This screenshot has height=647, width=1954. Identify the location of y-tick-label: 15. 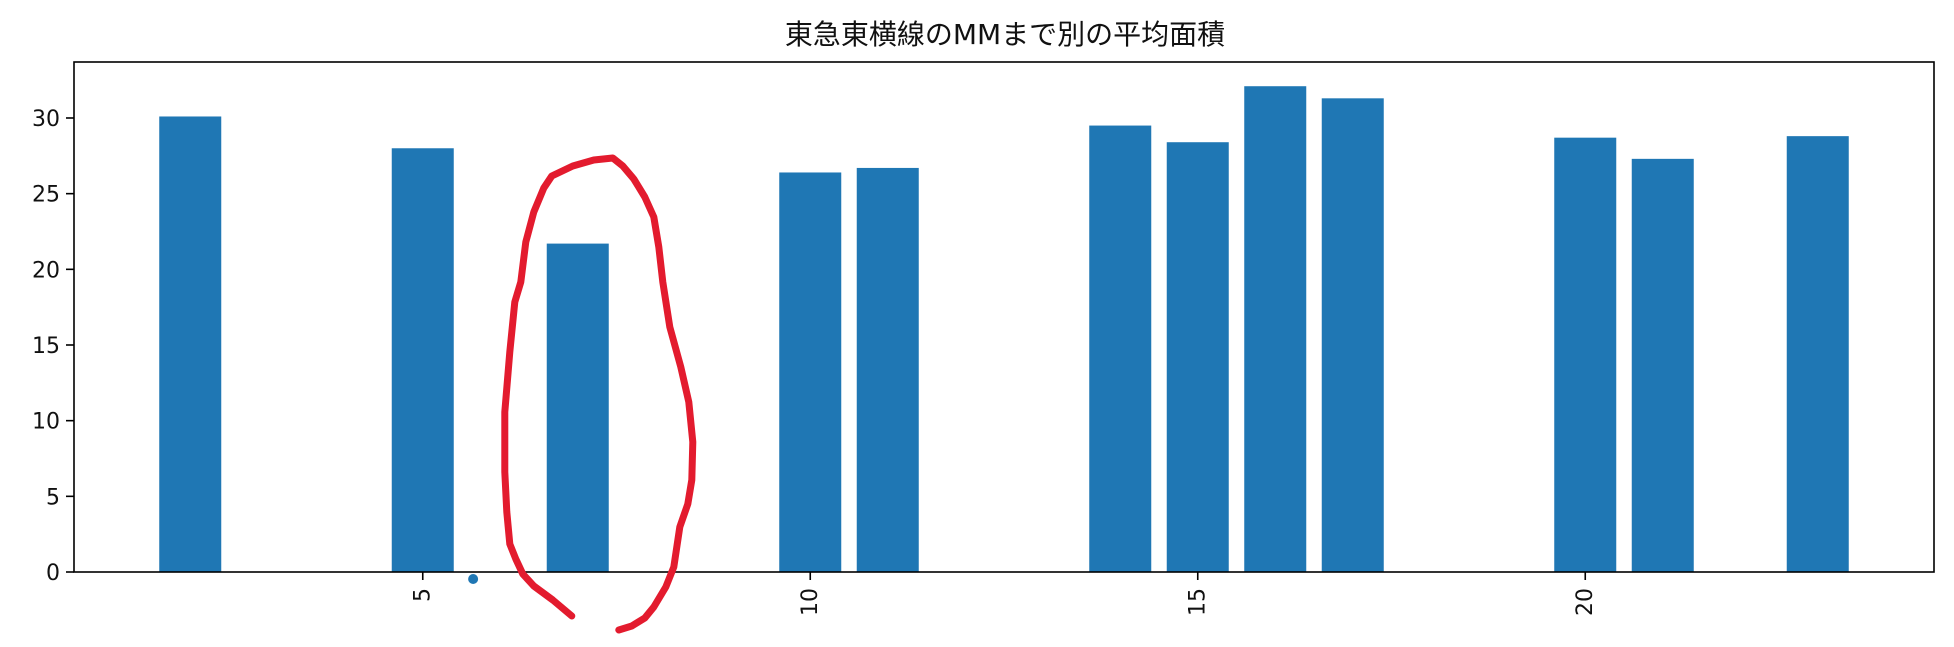
(46, 346).